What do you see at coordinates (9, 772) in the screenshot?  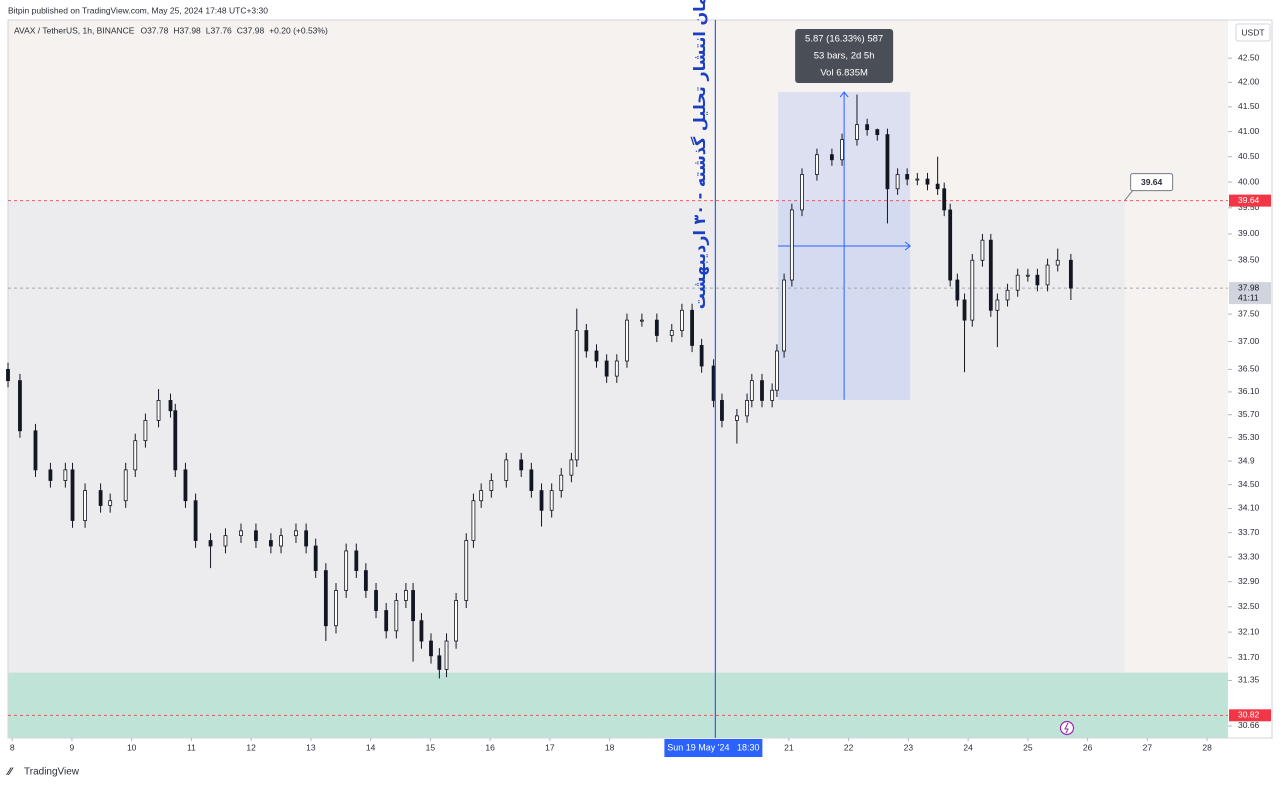 I see `logo-mark: ⁄⁄` at bounding box center [9, 772].